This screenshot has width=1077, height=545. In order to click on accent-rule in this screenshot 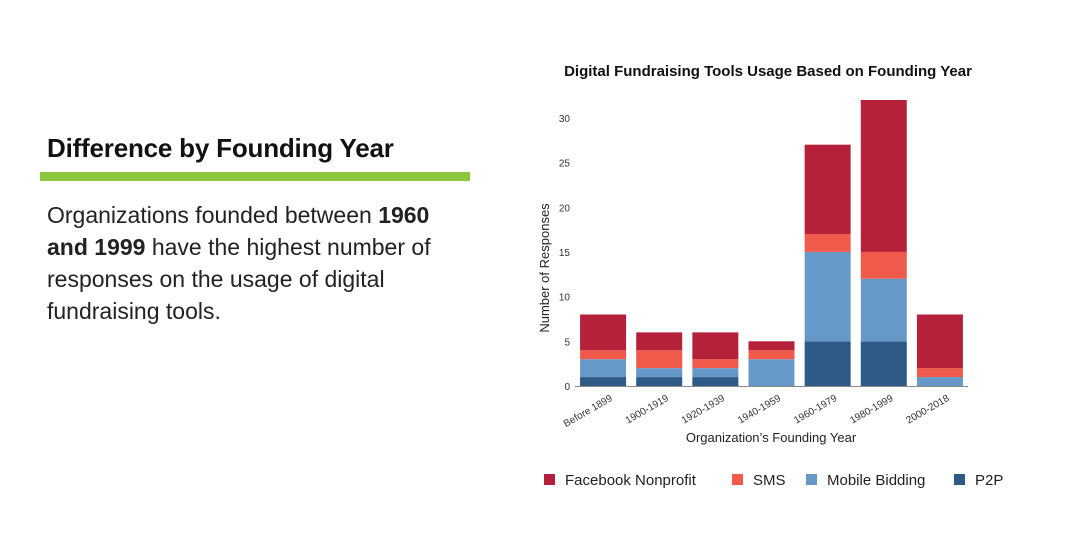, I will do `click(255, 176)`.